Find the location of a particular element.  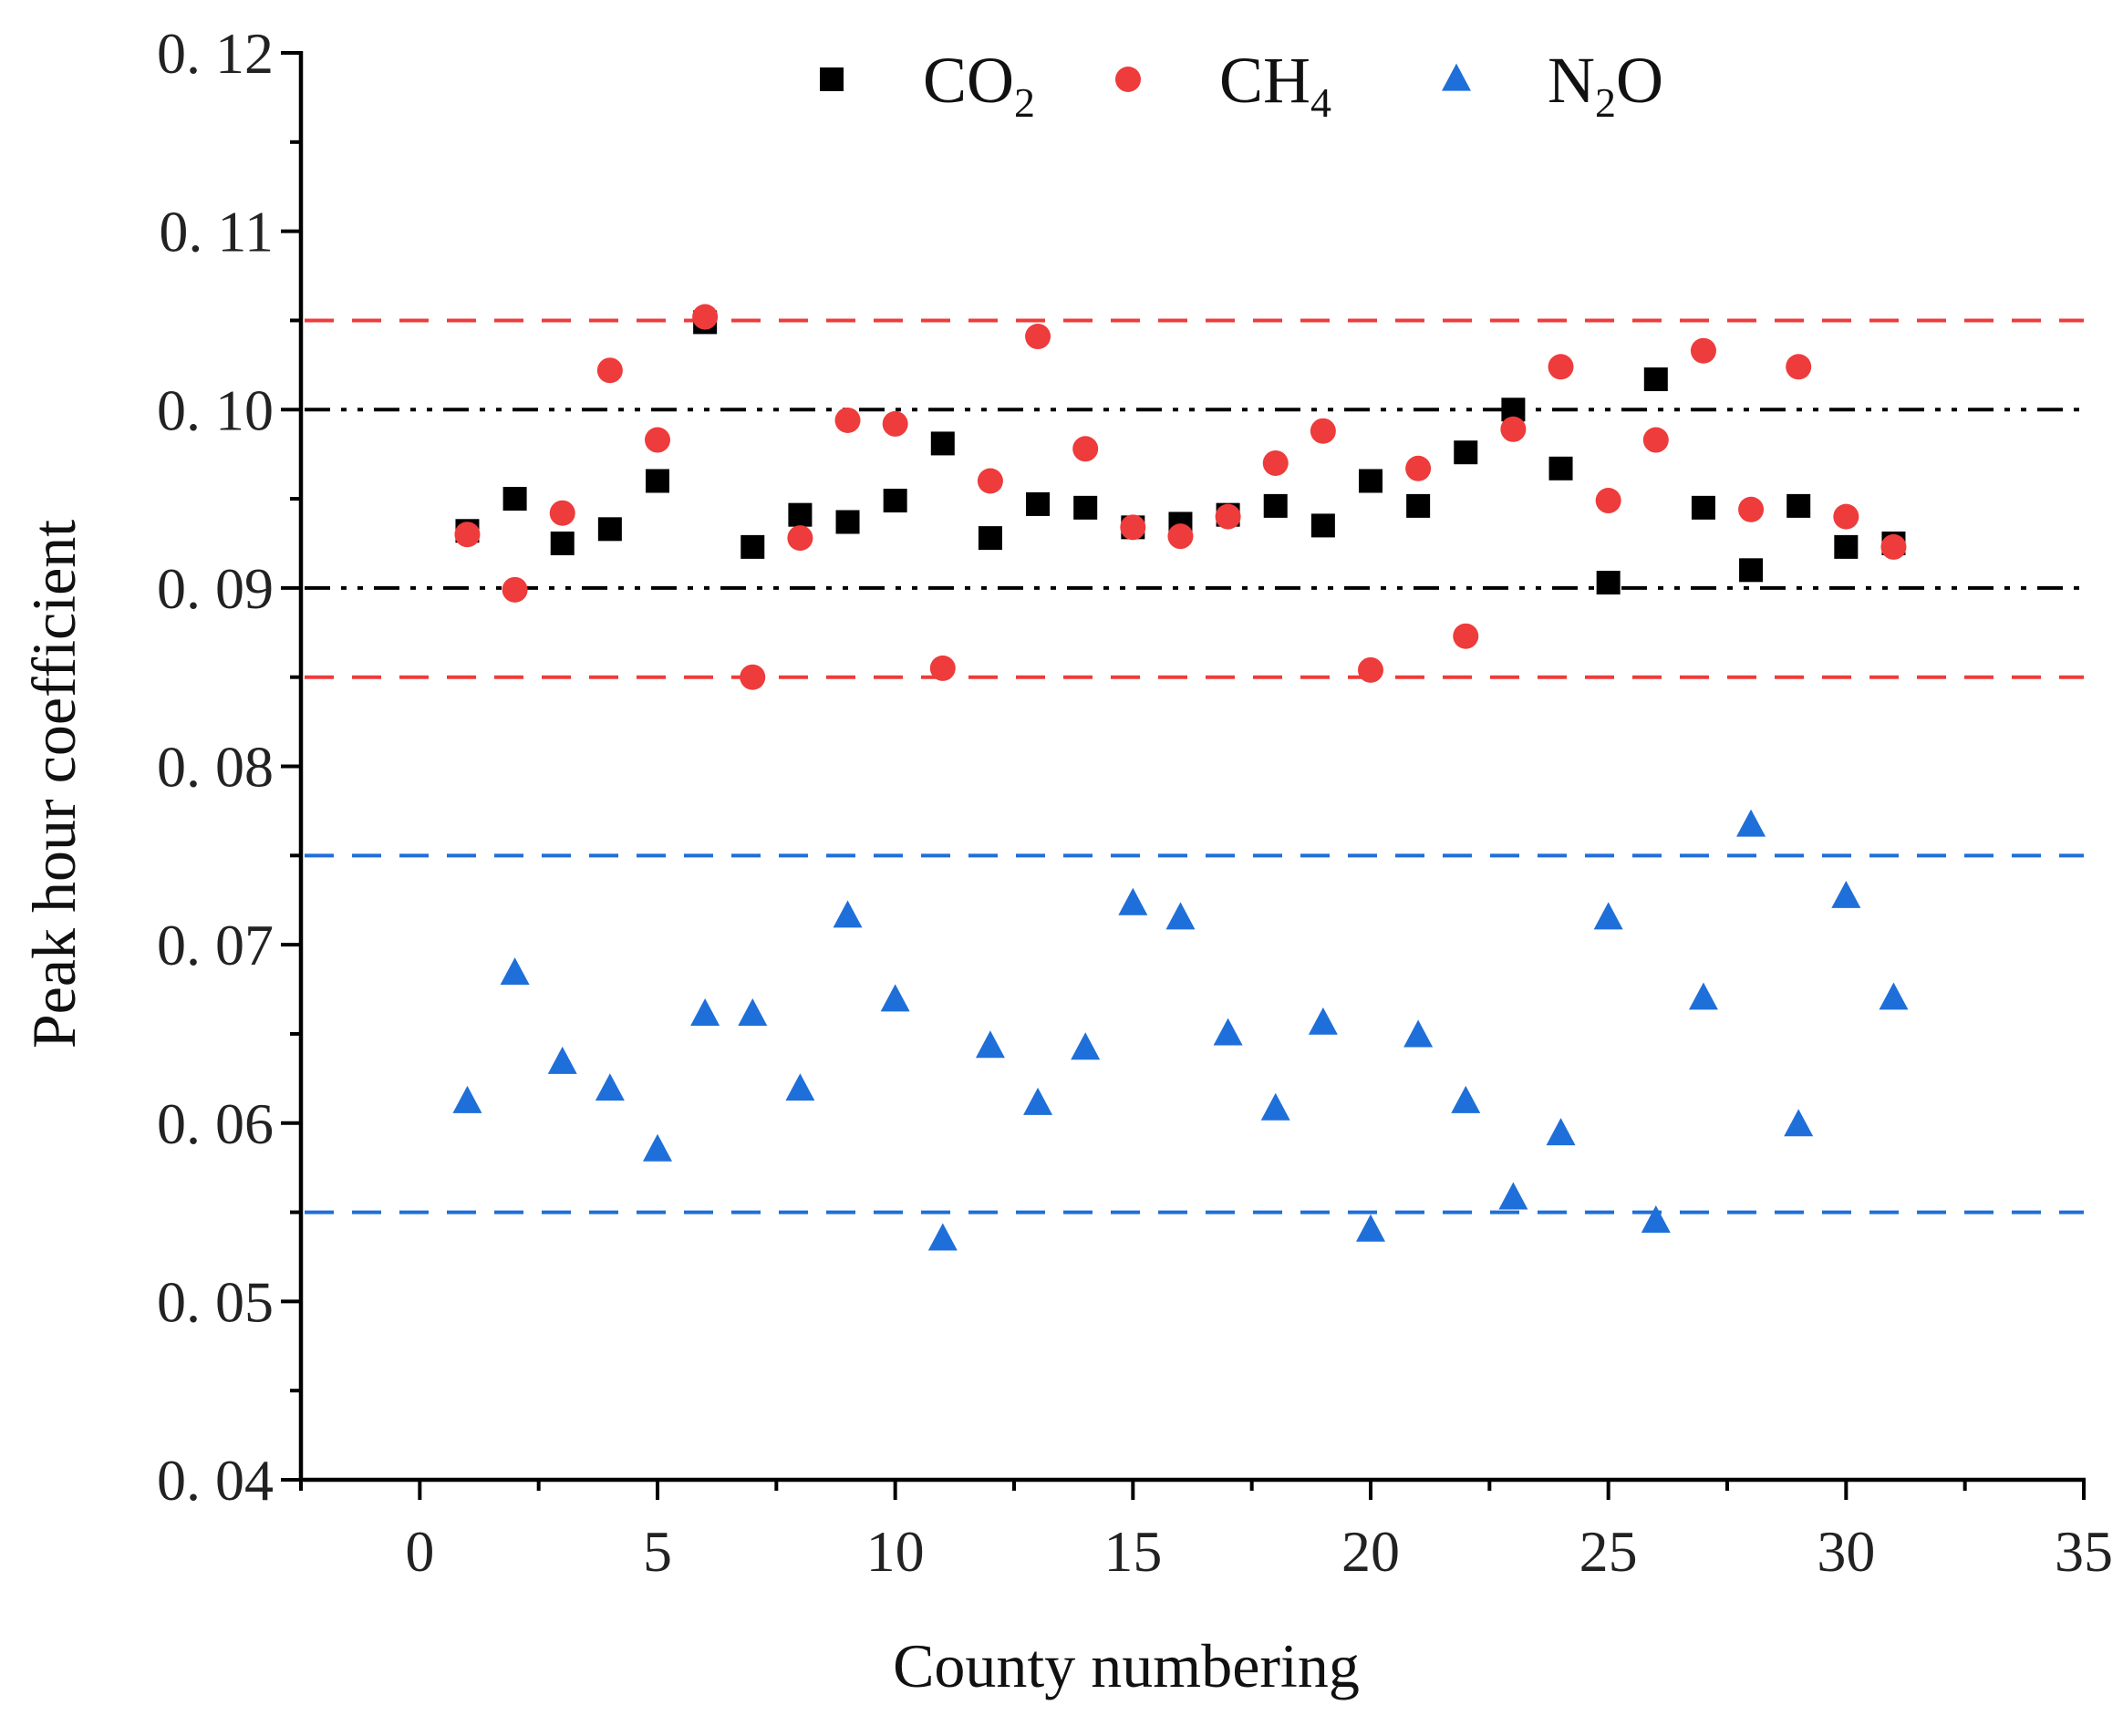

legend-entry-n2o: N2O is located at coordinates (1552, 85).